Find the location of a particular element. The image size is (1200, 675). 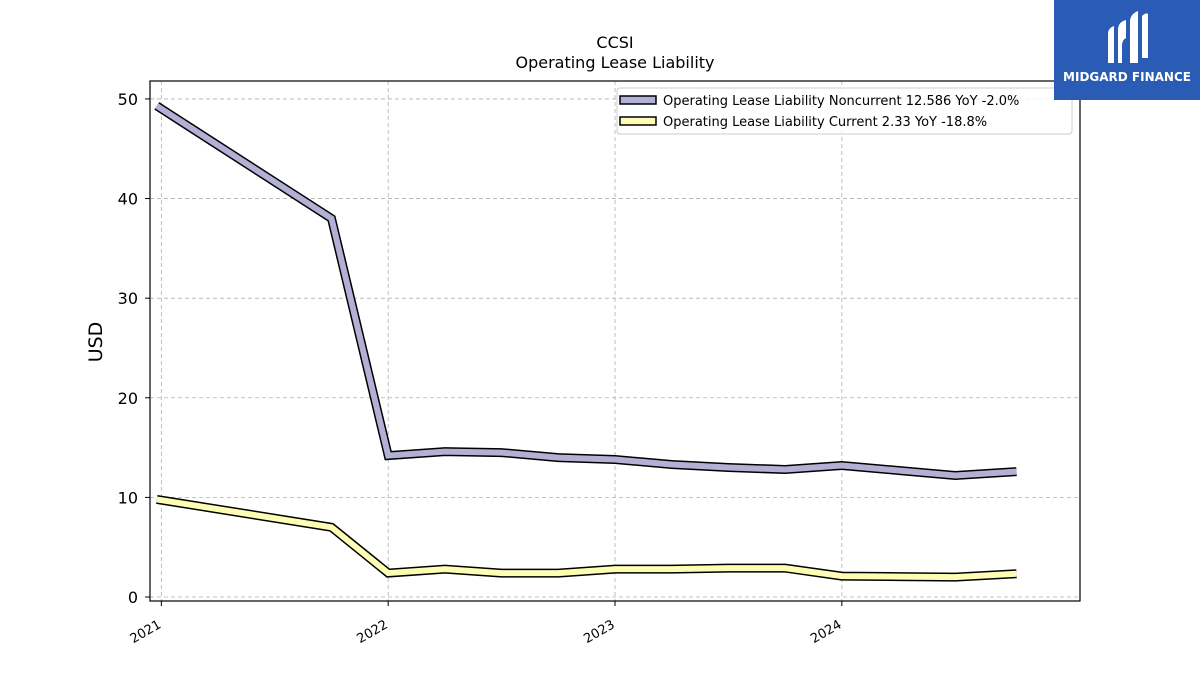

y-tick-label: 0 is located at coordinates (133, 597).